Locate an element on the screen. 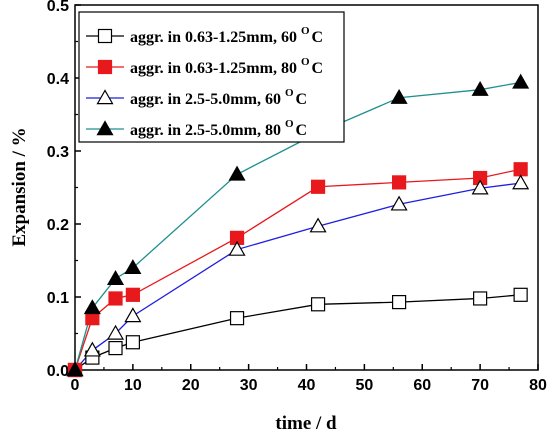 This screenshot has height=439, width=550. y-tick-label: 0.0 is located at coordinates (58, 371).